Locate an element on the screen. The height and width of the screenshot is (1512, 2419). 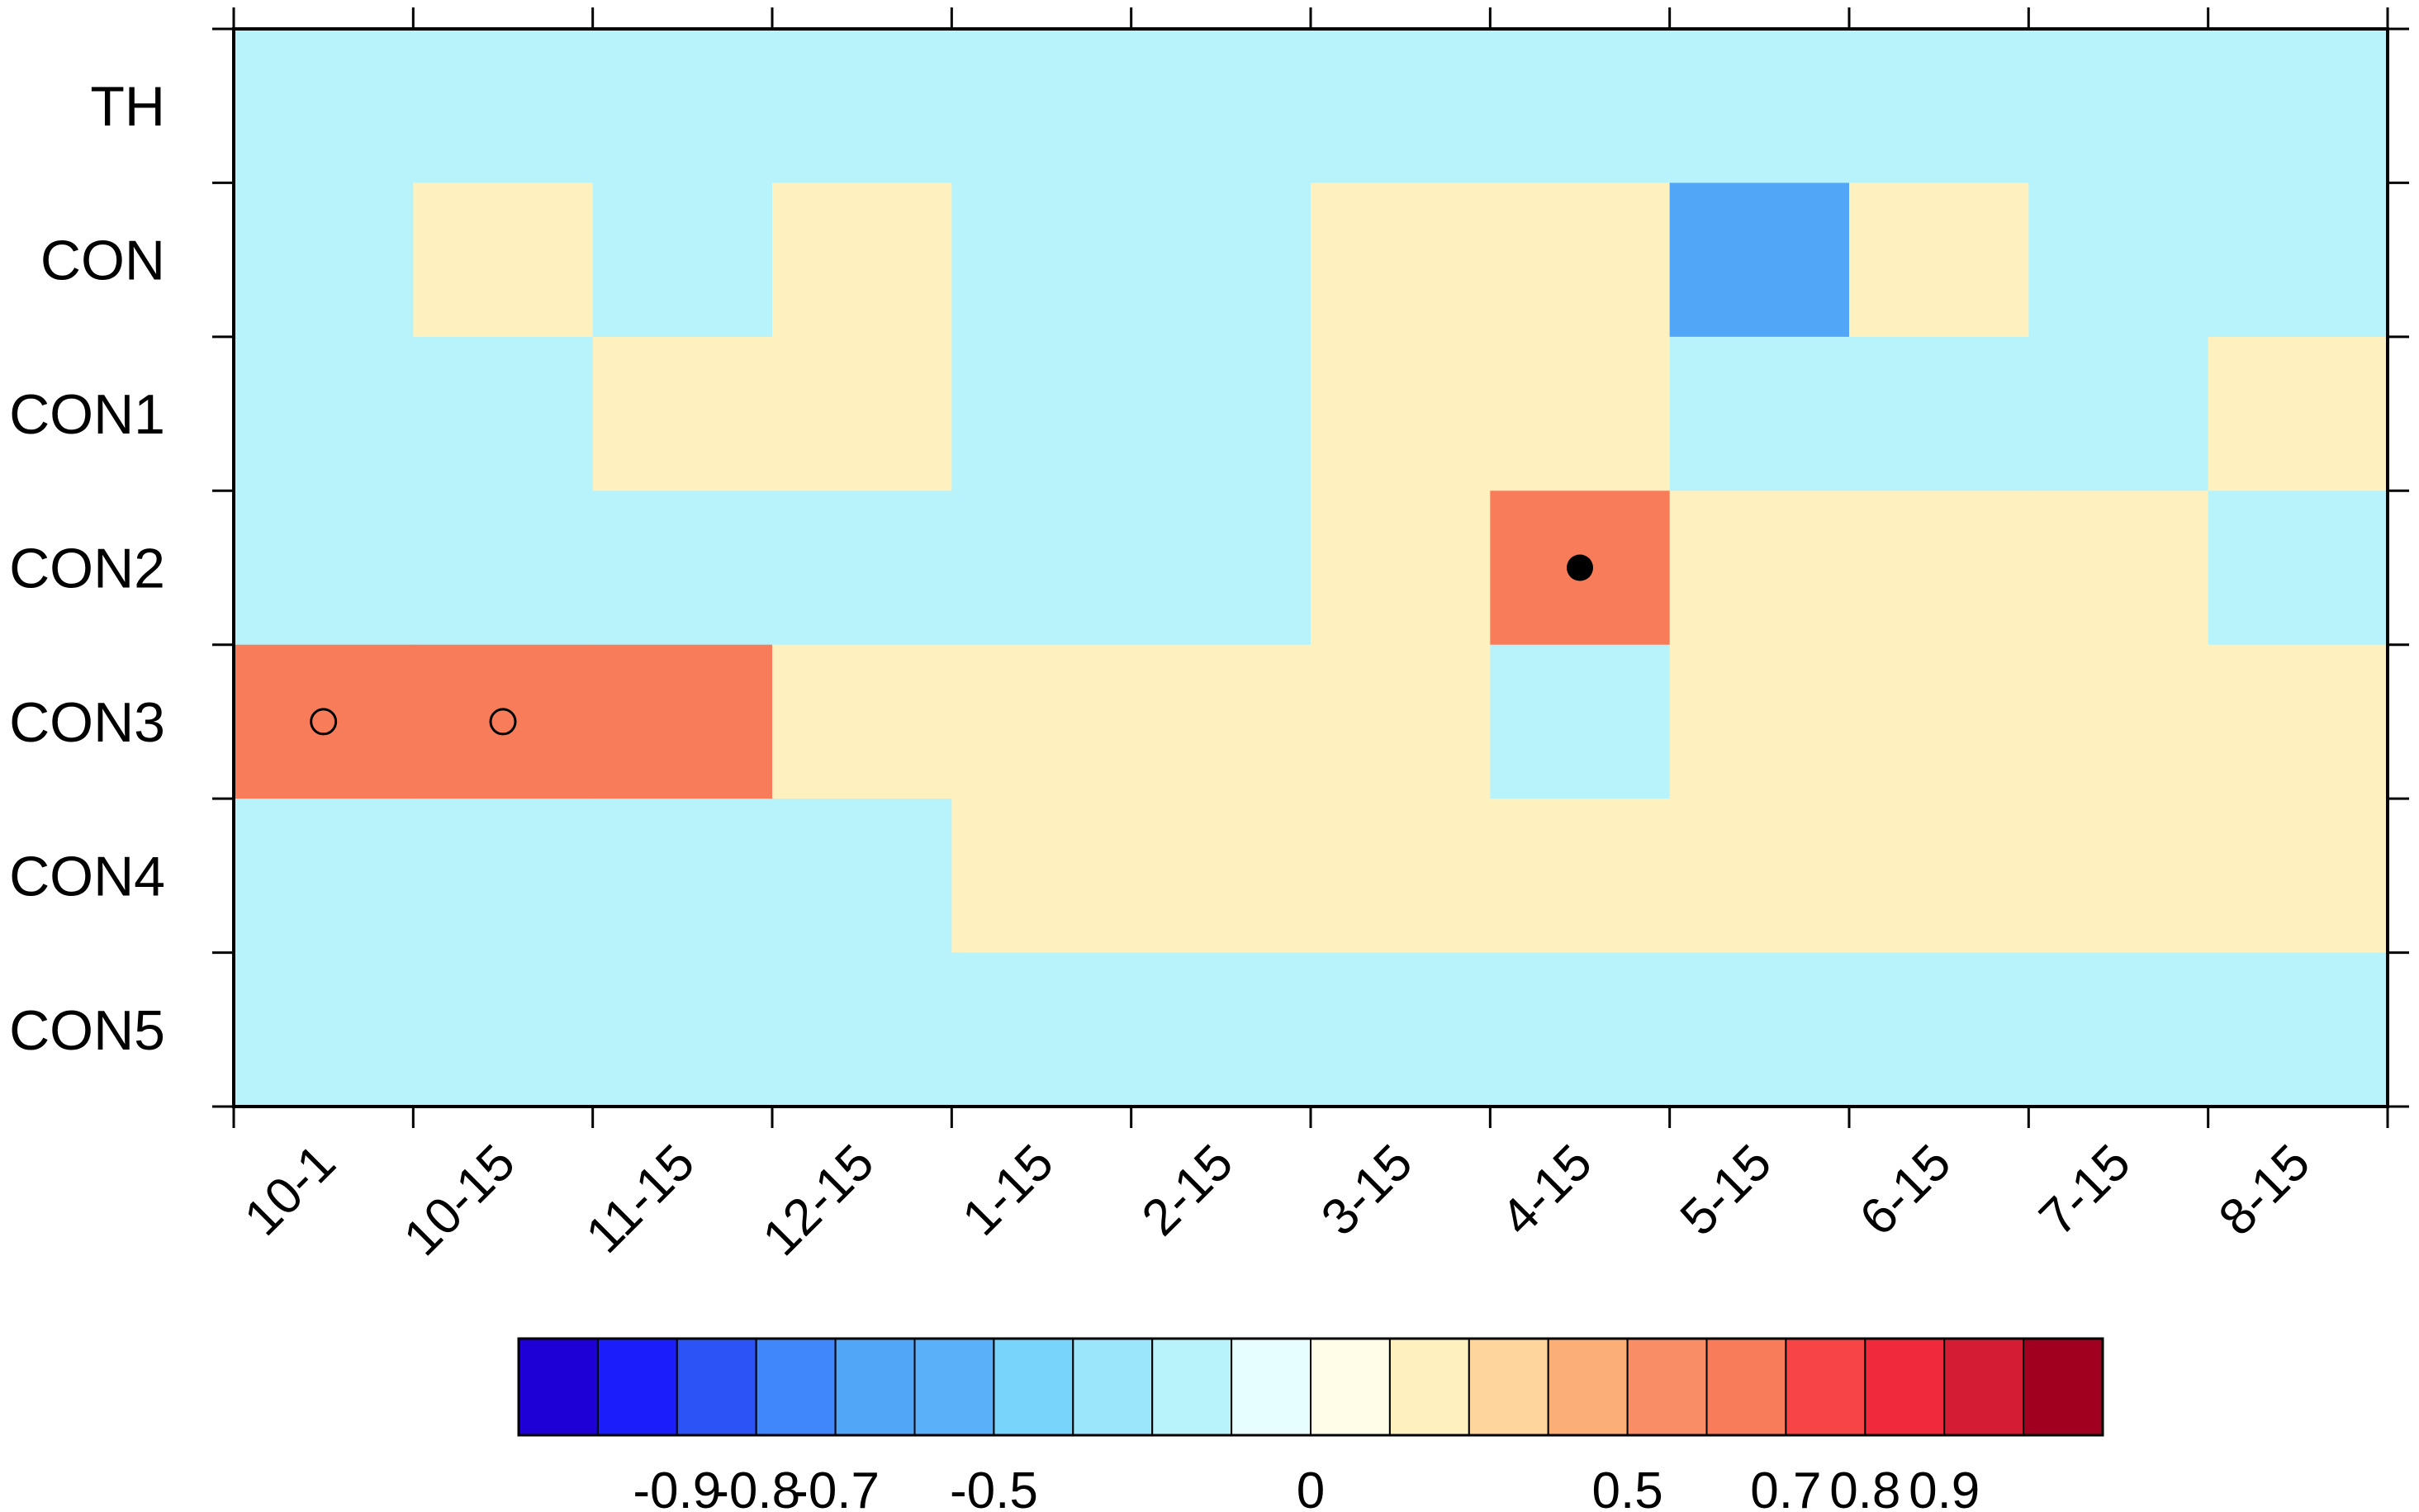
x-tick-label: 2-15 is located at coordinates (1188, 1190).